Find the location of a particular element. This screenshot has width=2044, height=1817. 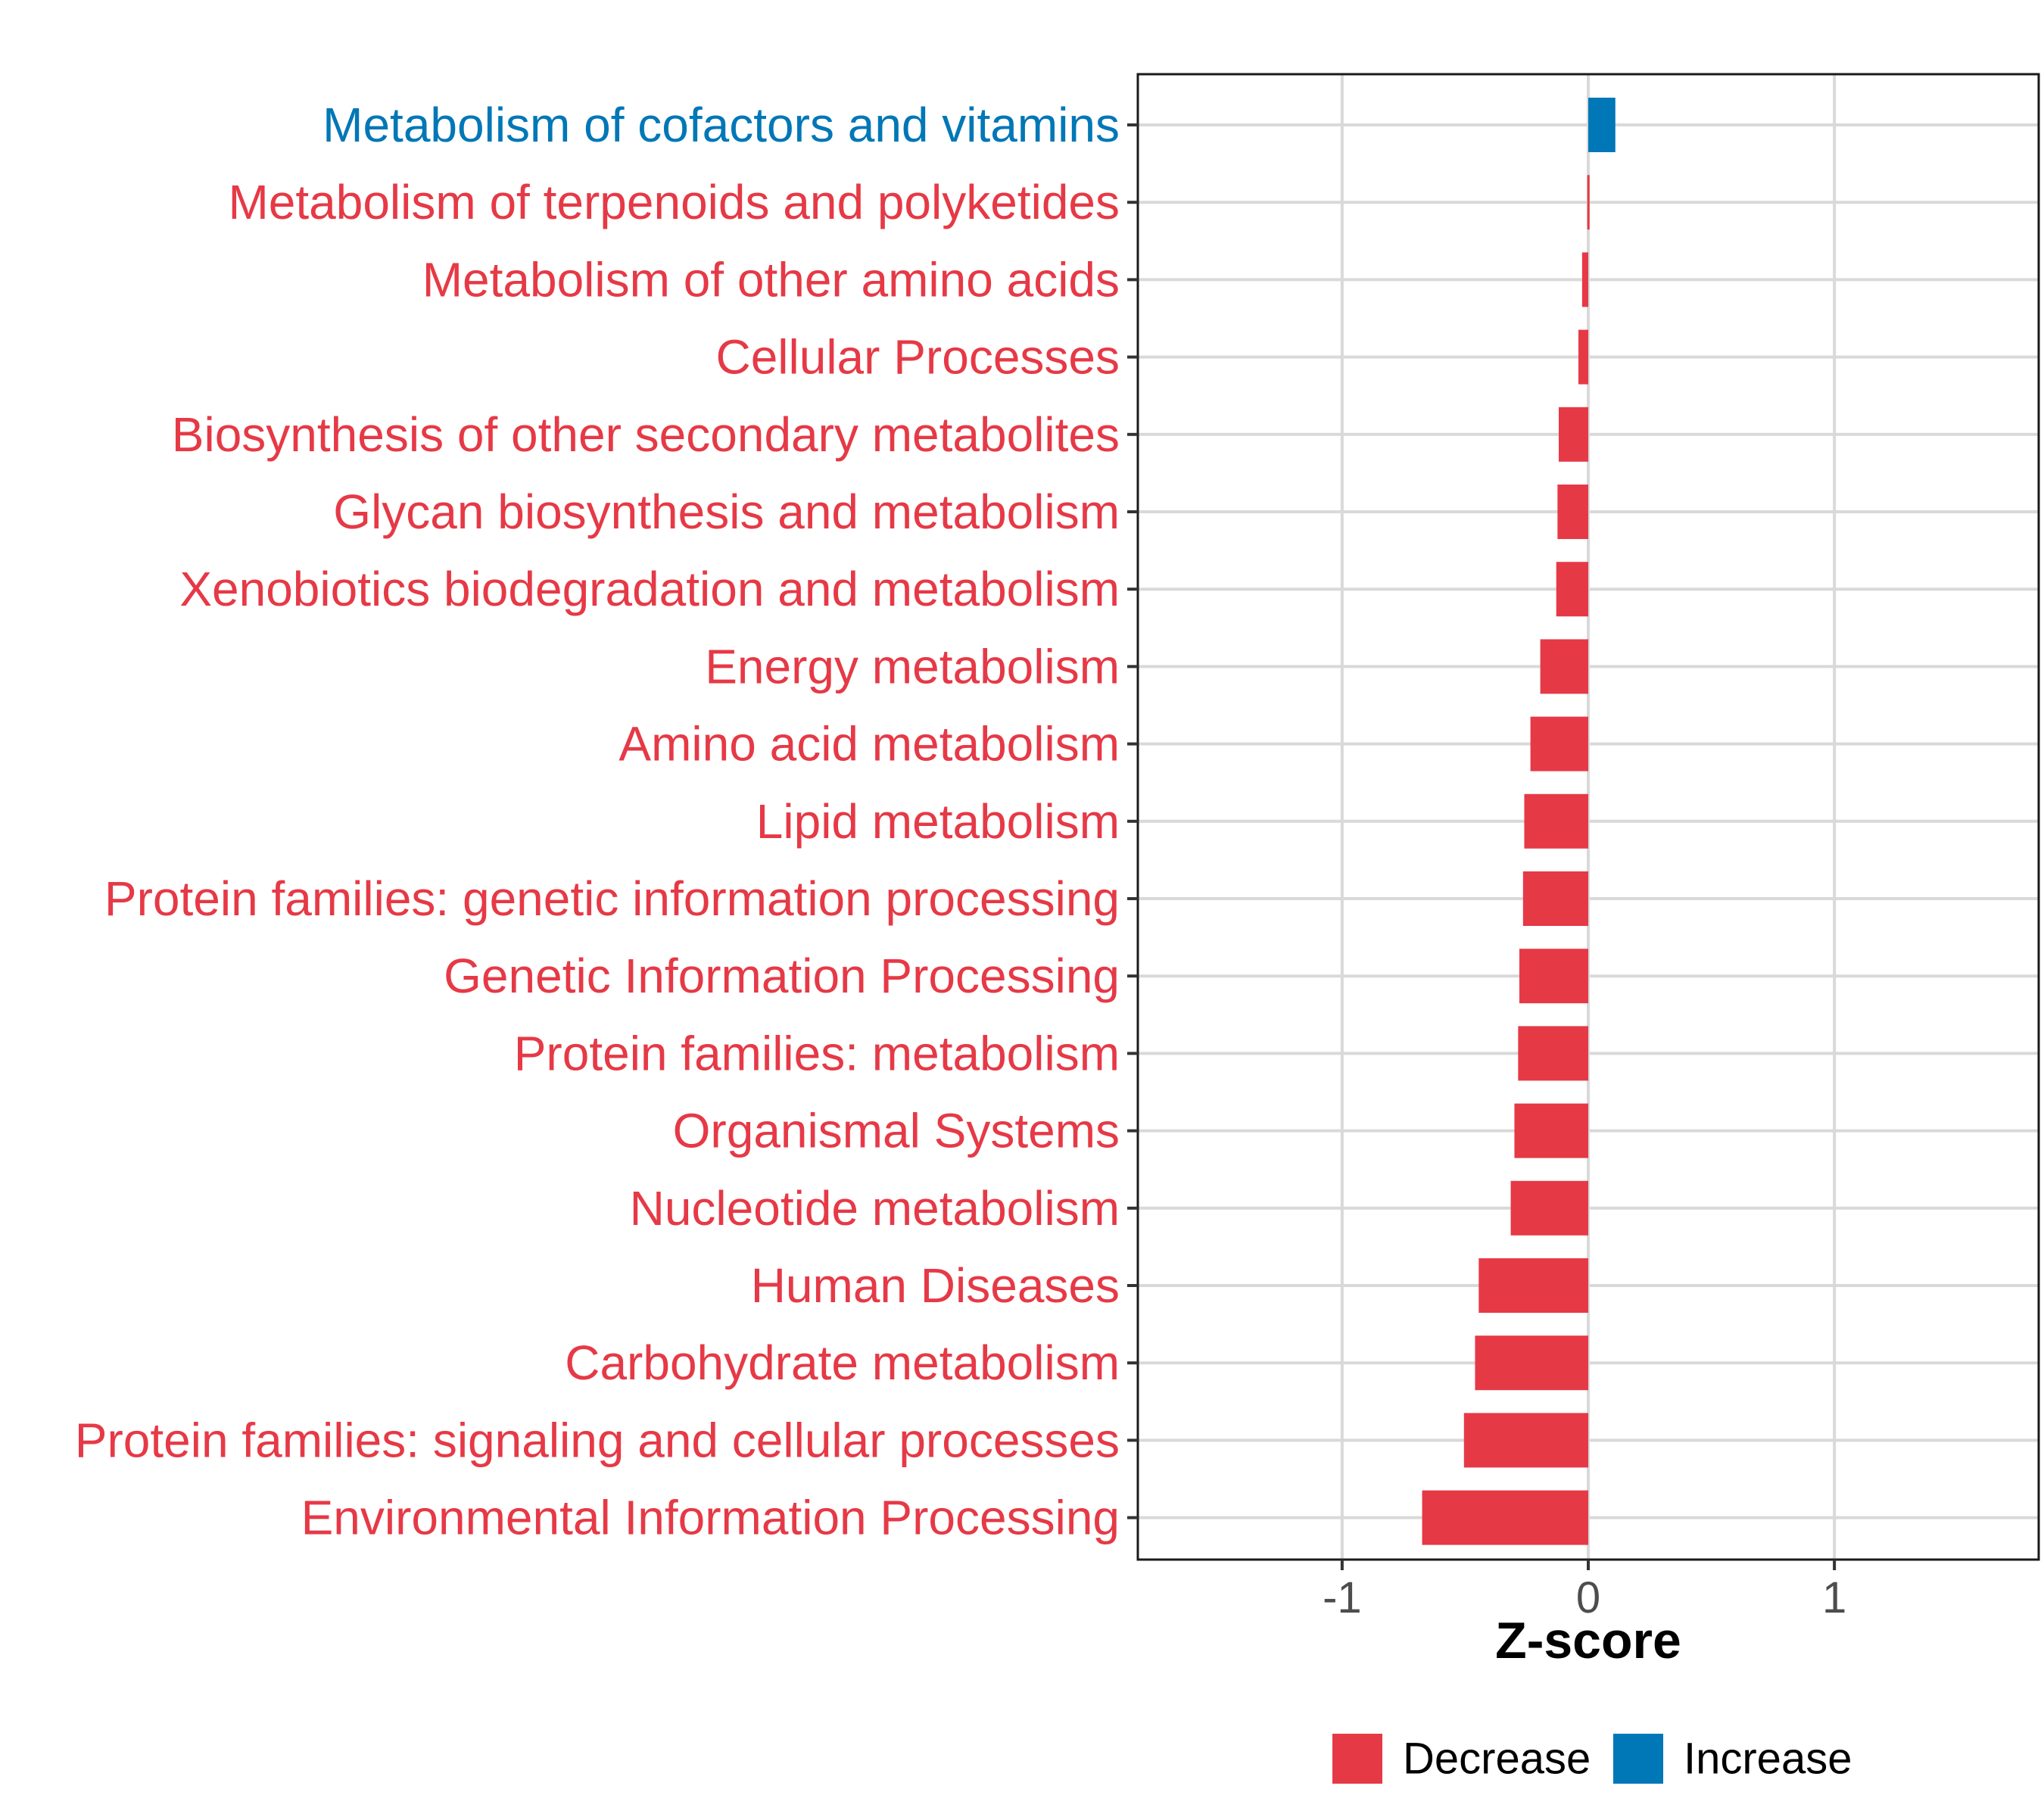

category-label: Lipid metabolism is located at coordinates (938, 821).